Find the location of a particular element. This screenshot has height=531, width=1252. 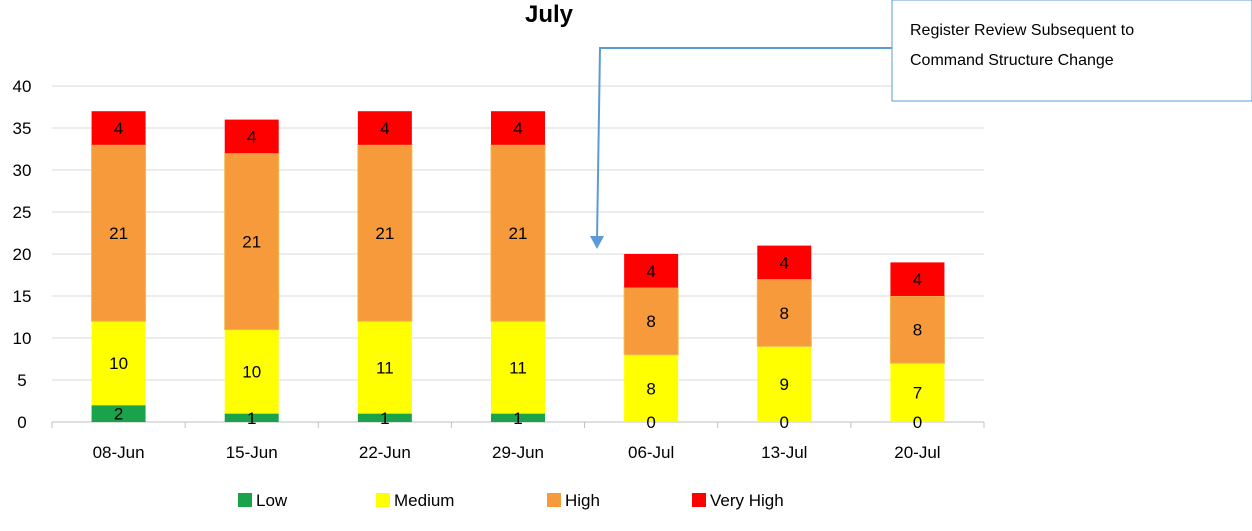

x-tick-label: 22-Jun is located at coordinates (385, 452).